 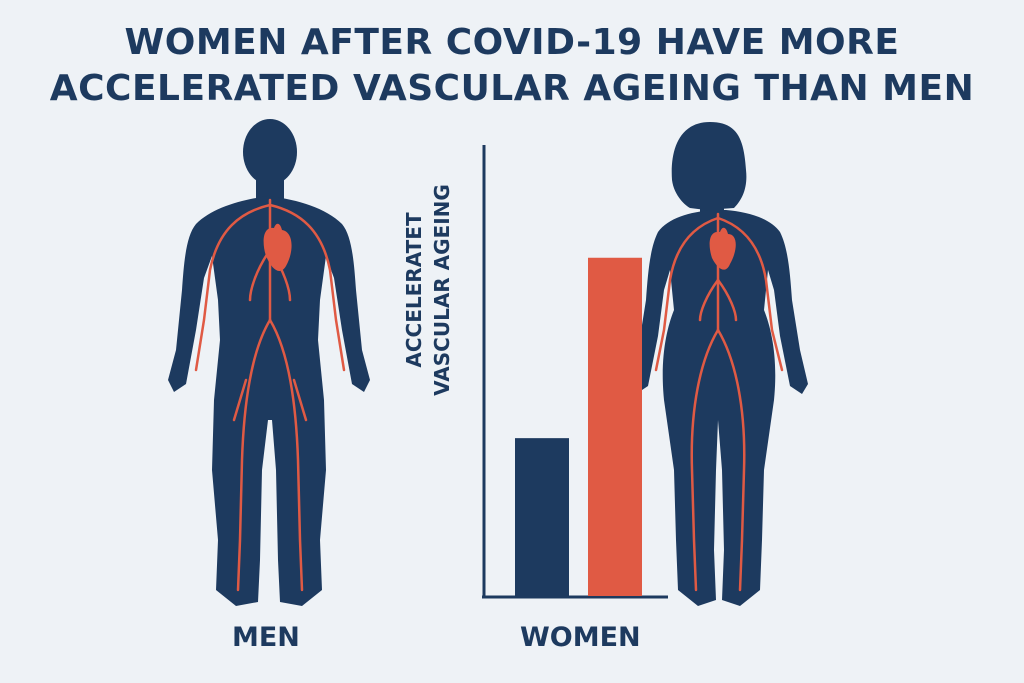 I want to click on men-label: MEN, so click(x=266, y=637).